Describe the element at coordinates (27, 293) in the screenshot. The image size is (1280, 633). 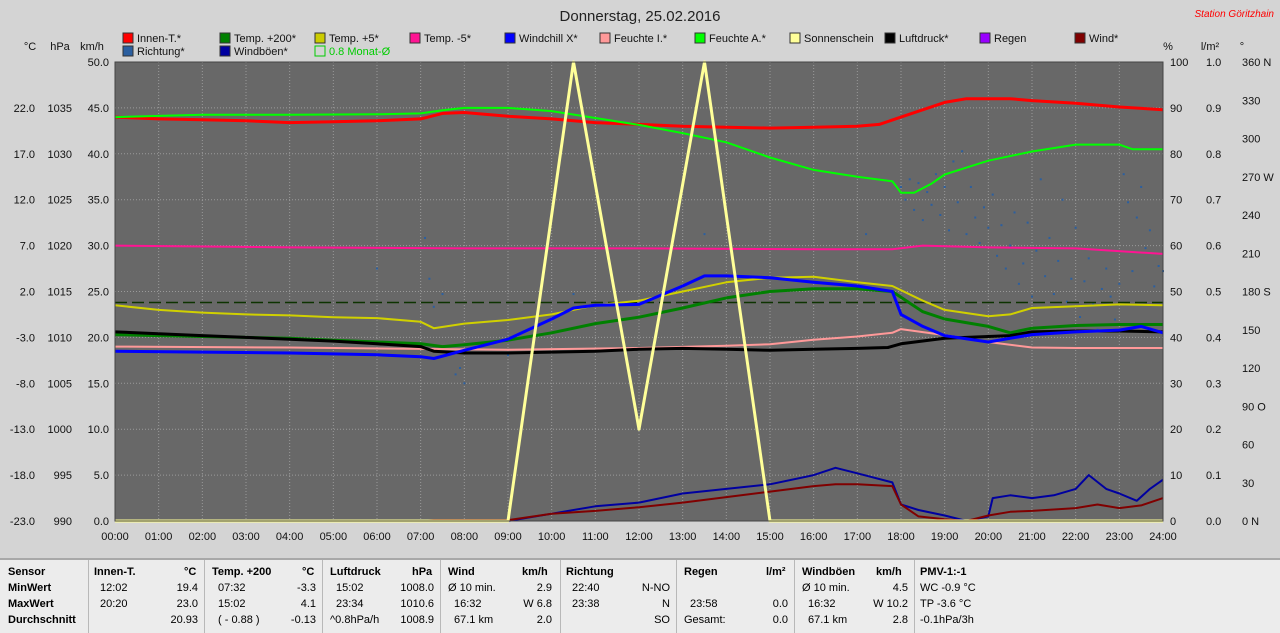
I see `tick-label-celsius: 2.0` at that location.